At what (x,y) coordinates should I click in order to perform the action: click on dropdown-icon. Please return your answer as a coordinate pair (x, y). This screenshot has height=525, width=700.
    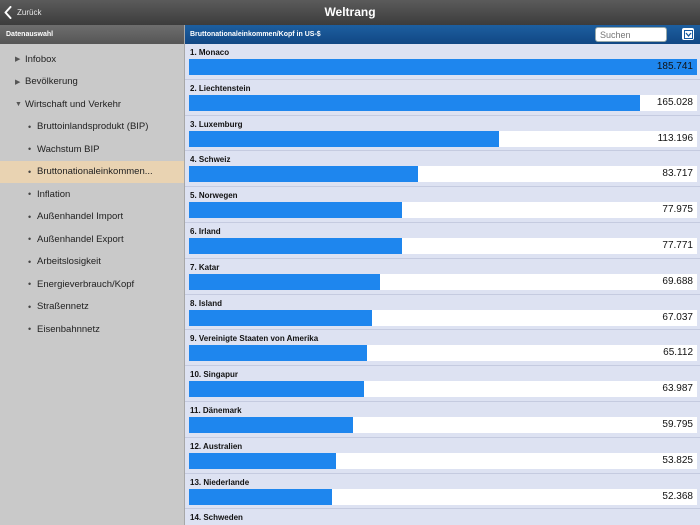
    Looking at the image, I should click on (688, 34).